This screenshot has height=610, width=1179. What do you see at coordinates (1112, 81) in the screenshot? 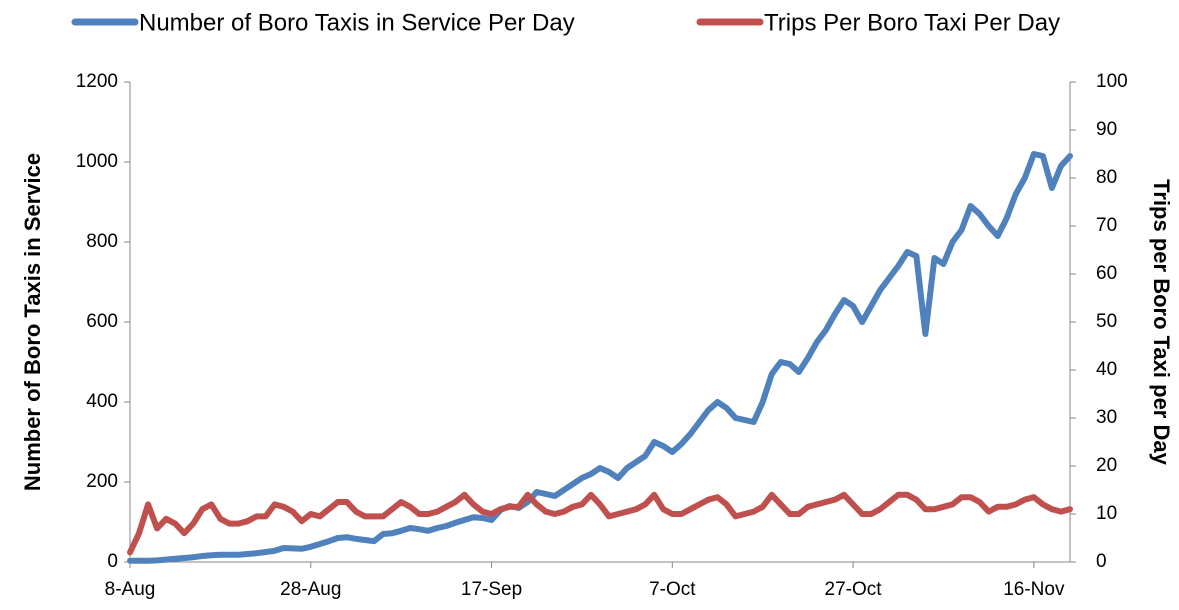
I see `y2-tick-label: 100` at bounding box center [1112, 81].